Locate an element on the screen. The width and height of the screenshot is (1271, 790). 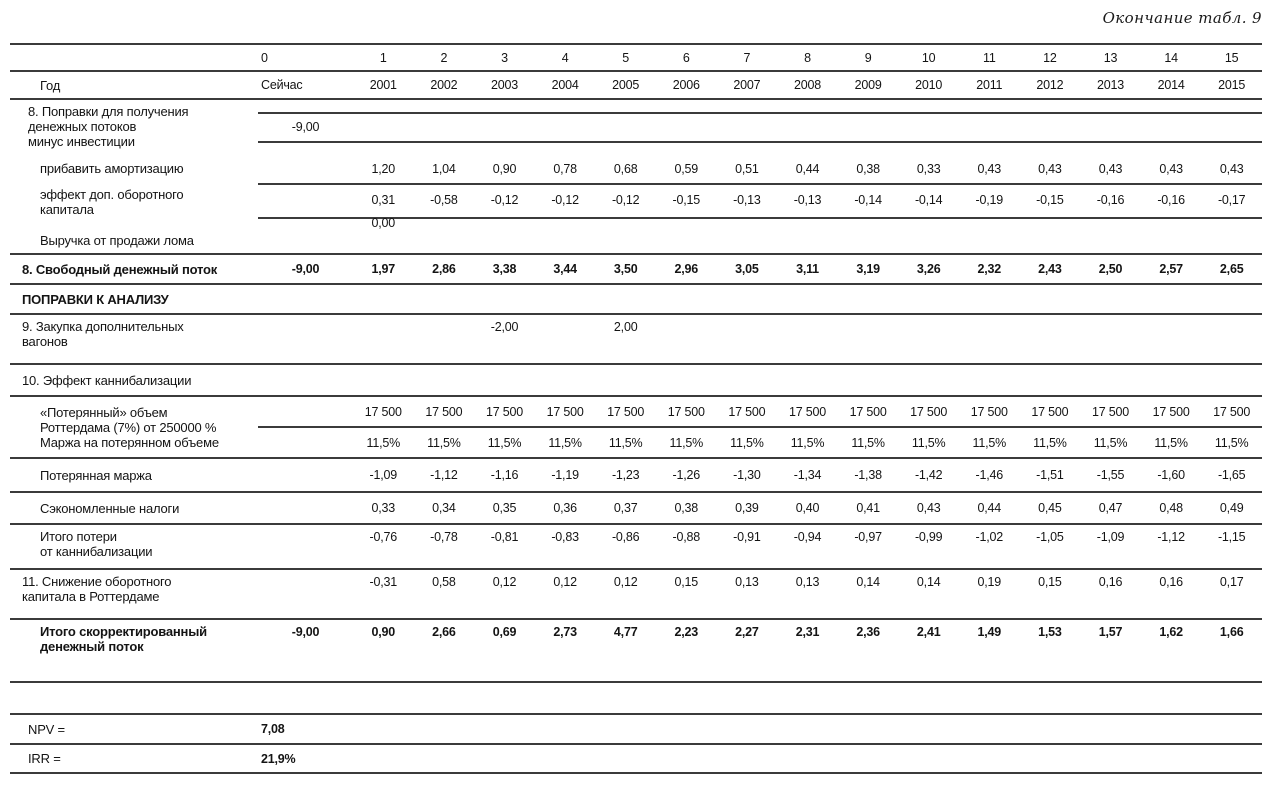
row-label-line: капитала is located at coordinates (67, 209).